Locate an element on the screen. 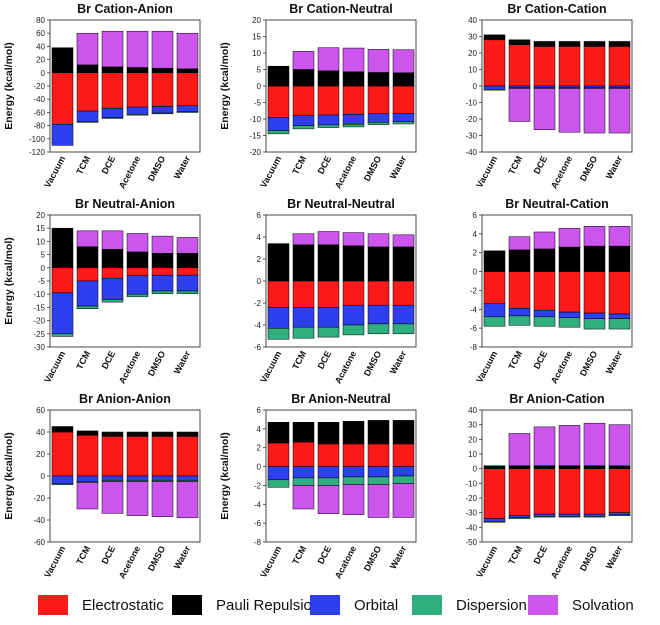  y-tick-label: 15 is located at coordinates (256, 37).